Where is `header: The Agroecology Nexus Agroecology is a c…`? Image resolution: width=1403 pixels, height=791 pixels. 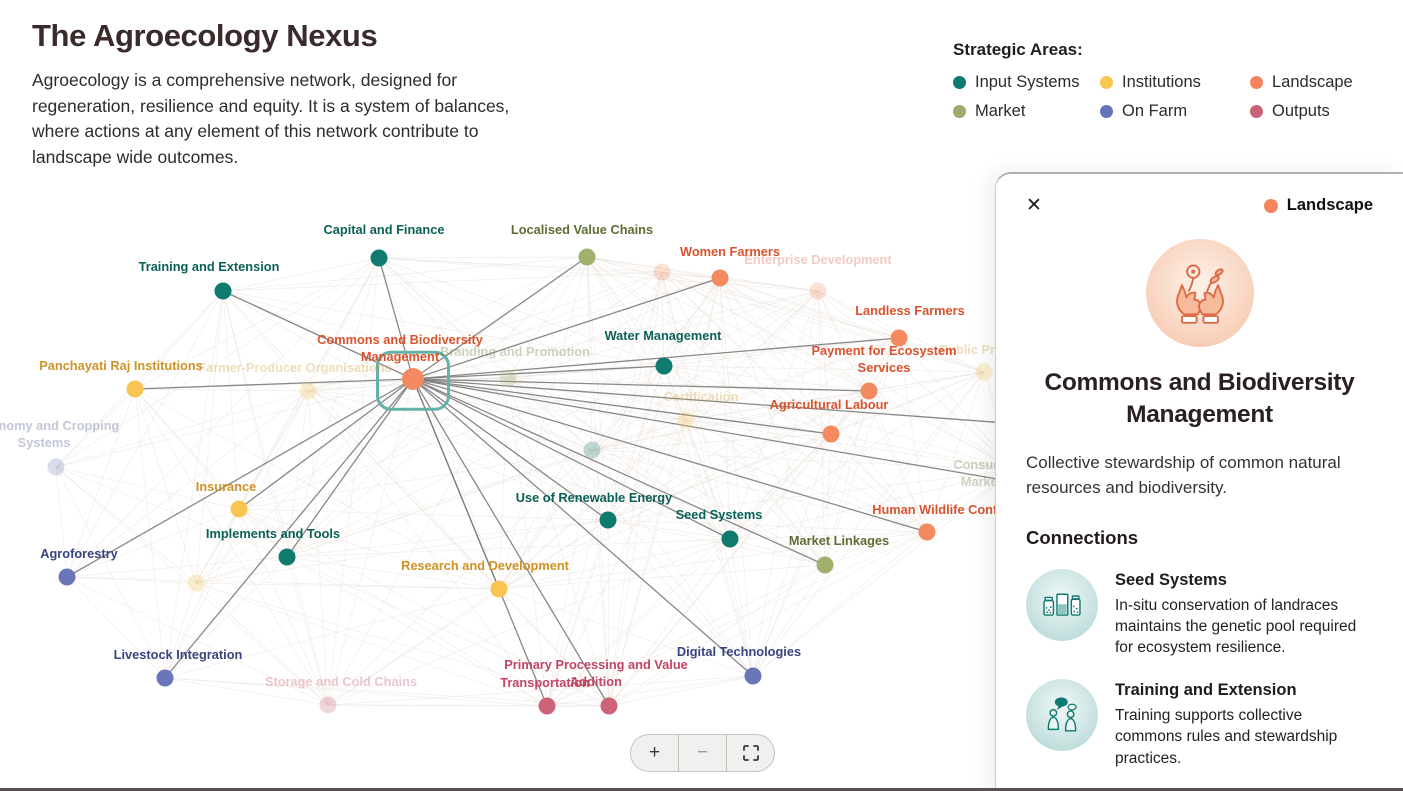 header: The Agroecology Nexus Agroecology is a c… is located at coordinates (289, 94).